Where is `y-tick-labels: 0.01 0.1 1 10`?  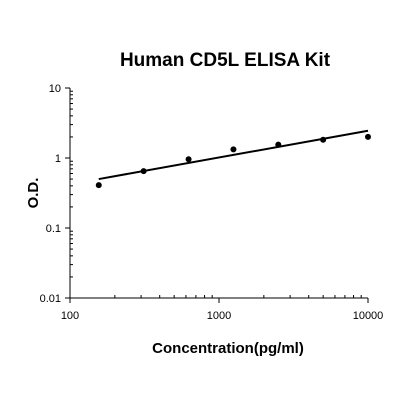
y-tick-labels: 0.01 0.1 1 10 is located at coordinates (50, 194).